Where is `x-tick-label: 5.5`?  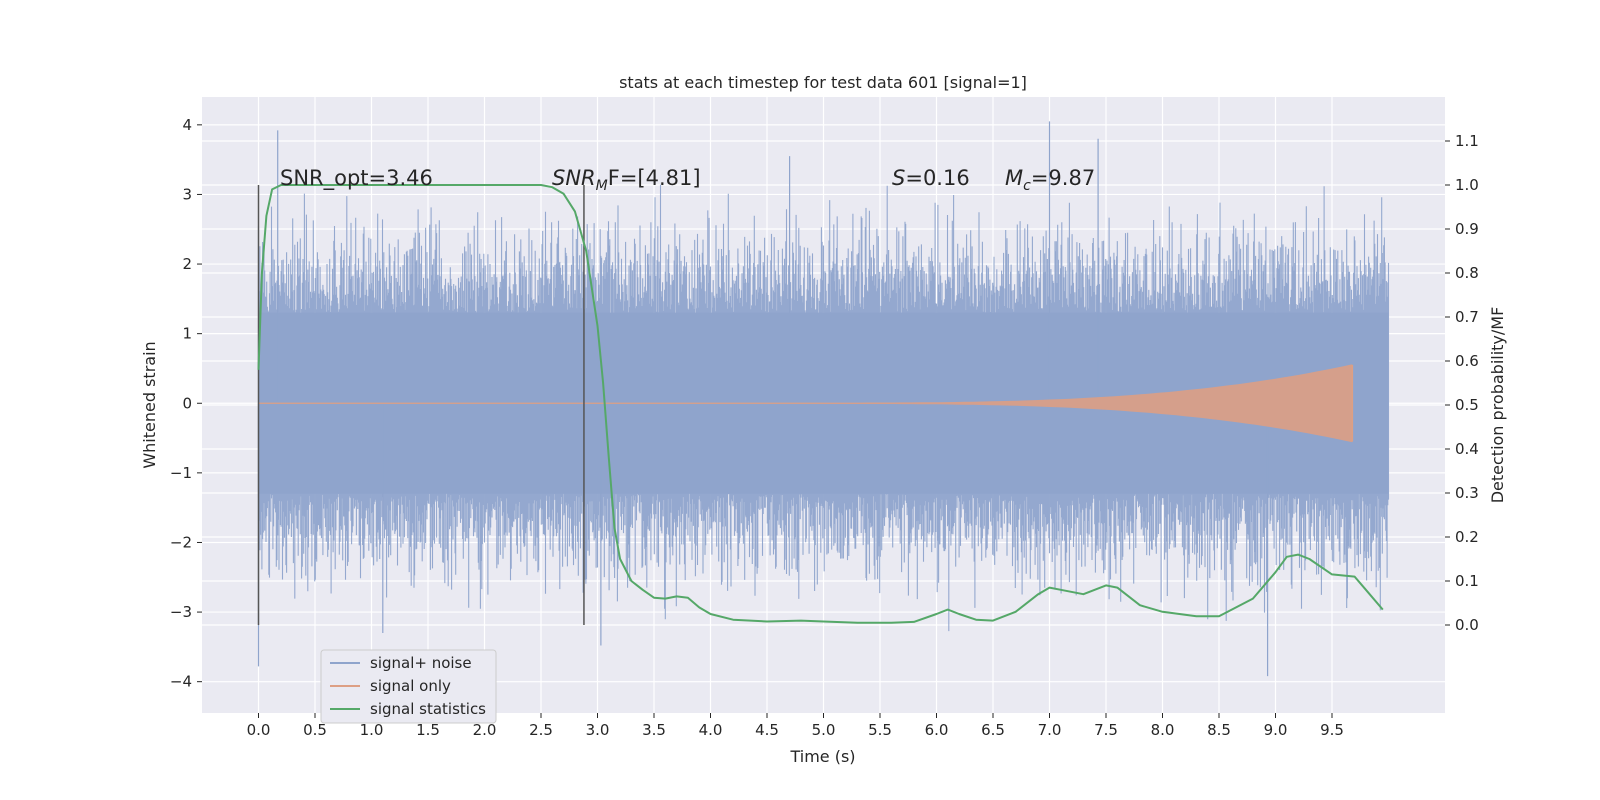 x-tick-label: 5.5 is located at coordinates (880, 730).